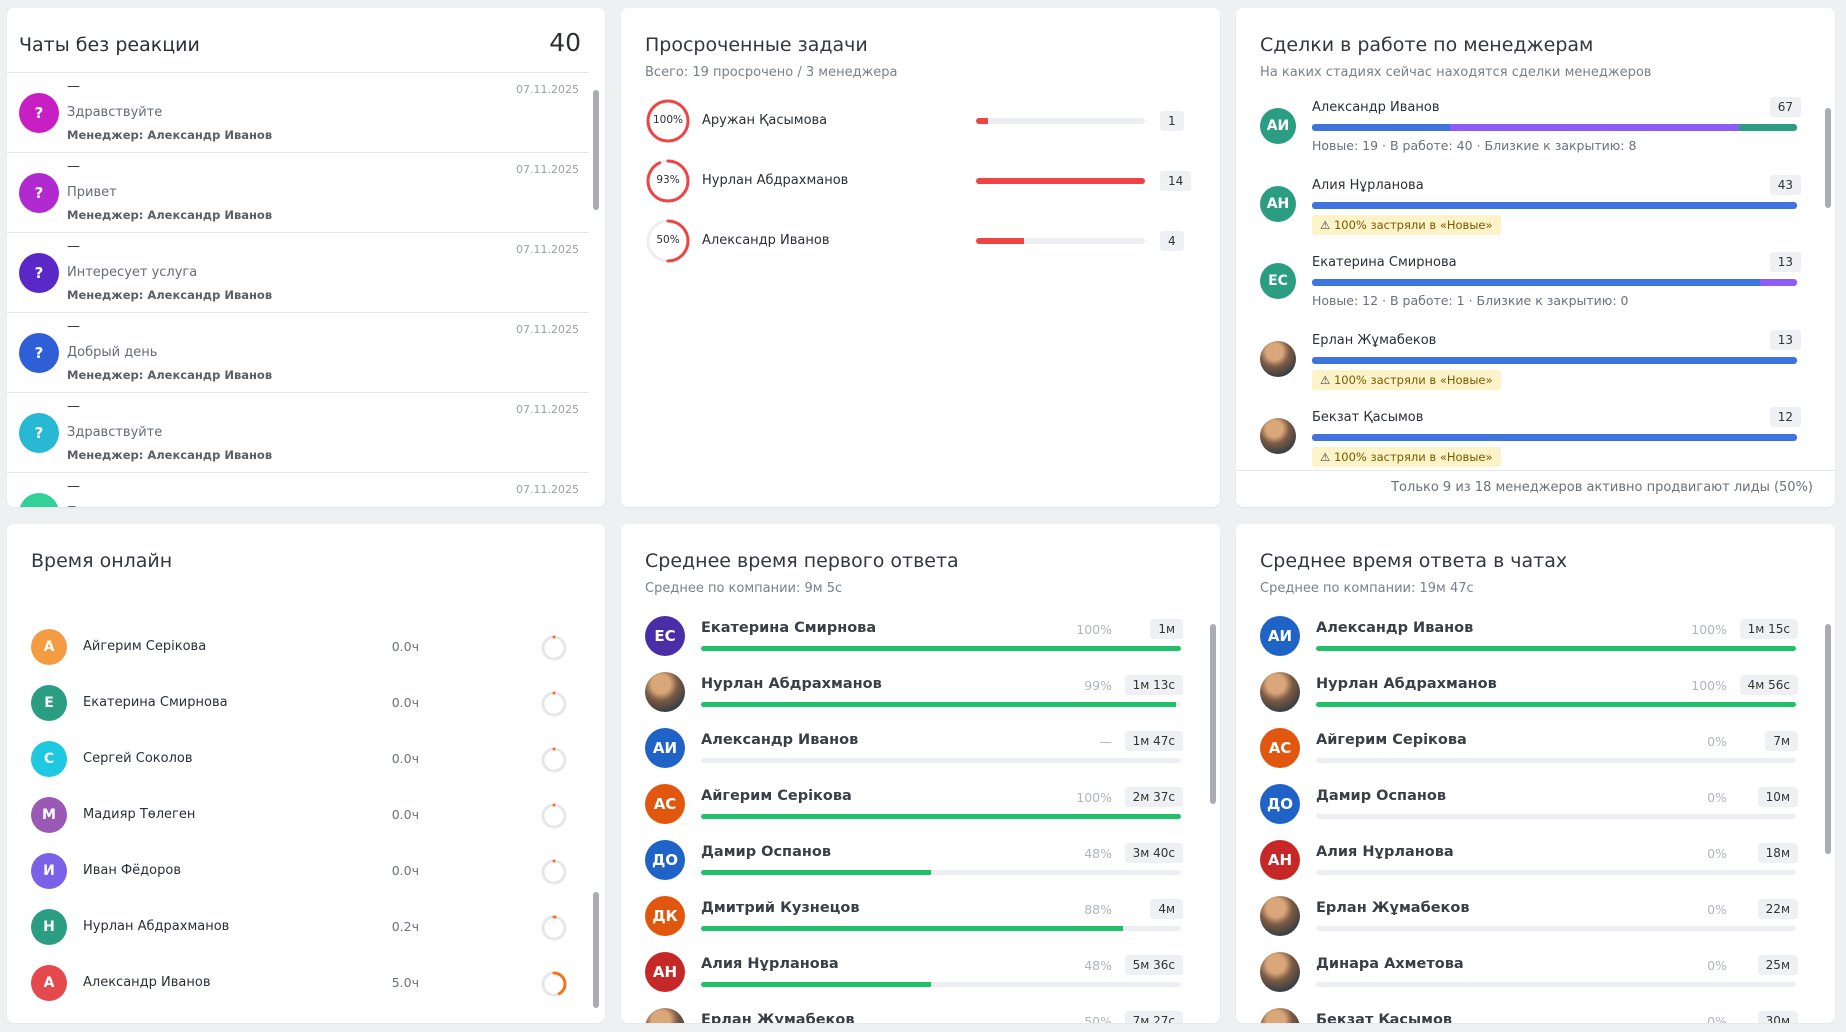 The image size is (1846, 1032). Describe the element at coordinates (1166, 909) in the screenshot. I see `time-badge: 4м` at that location.